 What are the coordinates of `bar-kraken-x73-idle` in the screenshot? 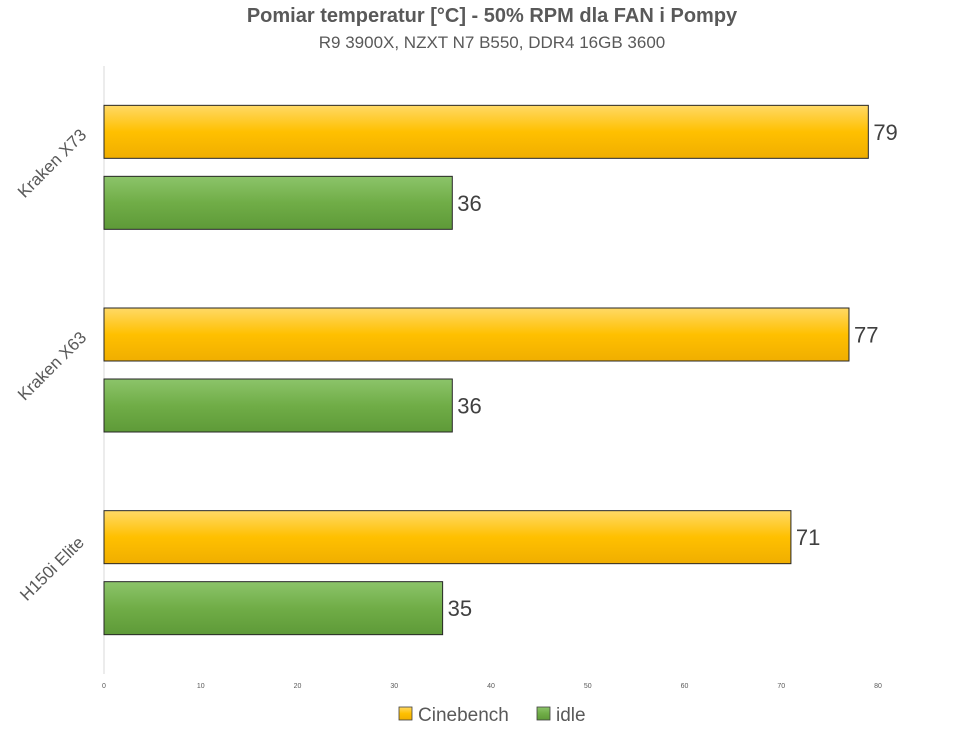 It's located at (278, 202).